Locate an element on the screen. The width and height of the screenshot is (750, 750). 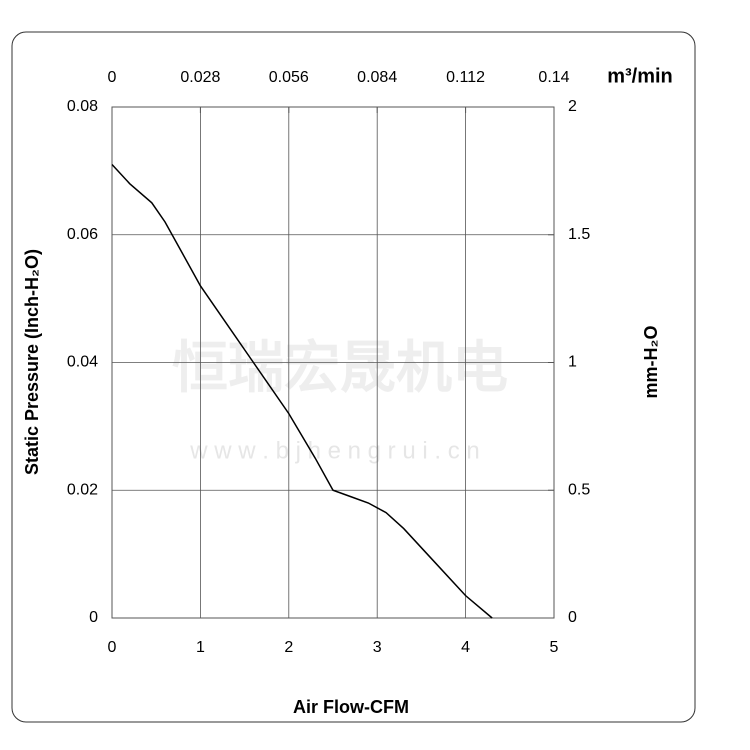
y-axis-label: Static Pressure (Inch-H₂O) is located at coordinates (32, 362).